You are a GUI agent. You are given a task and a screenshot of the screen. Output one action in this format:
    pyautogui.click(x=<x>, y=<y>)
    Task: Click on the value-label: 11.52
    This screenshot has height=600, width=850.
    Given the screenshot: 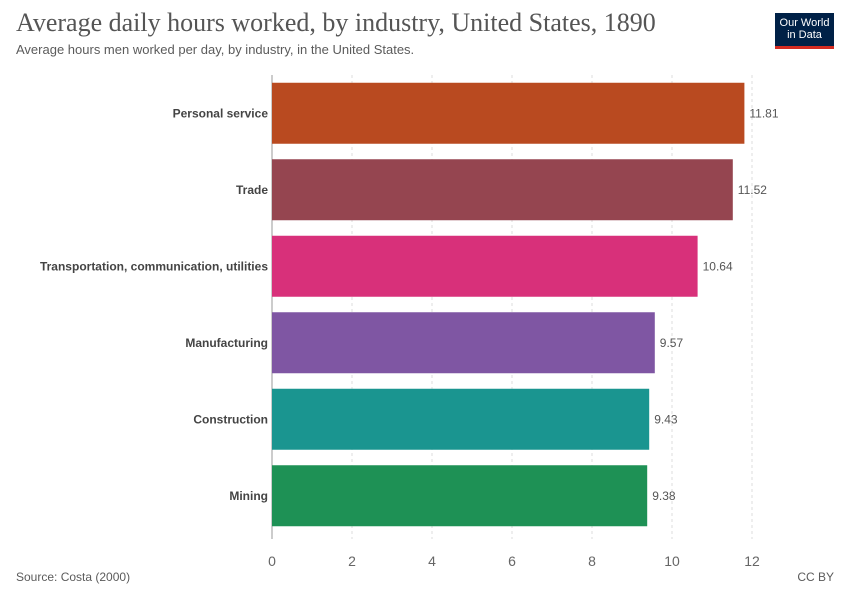 What is the action you would take?
    pyautogui.click(x=752, y=190)
    